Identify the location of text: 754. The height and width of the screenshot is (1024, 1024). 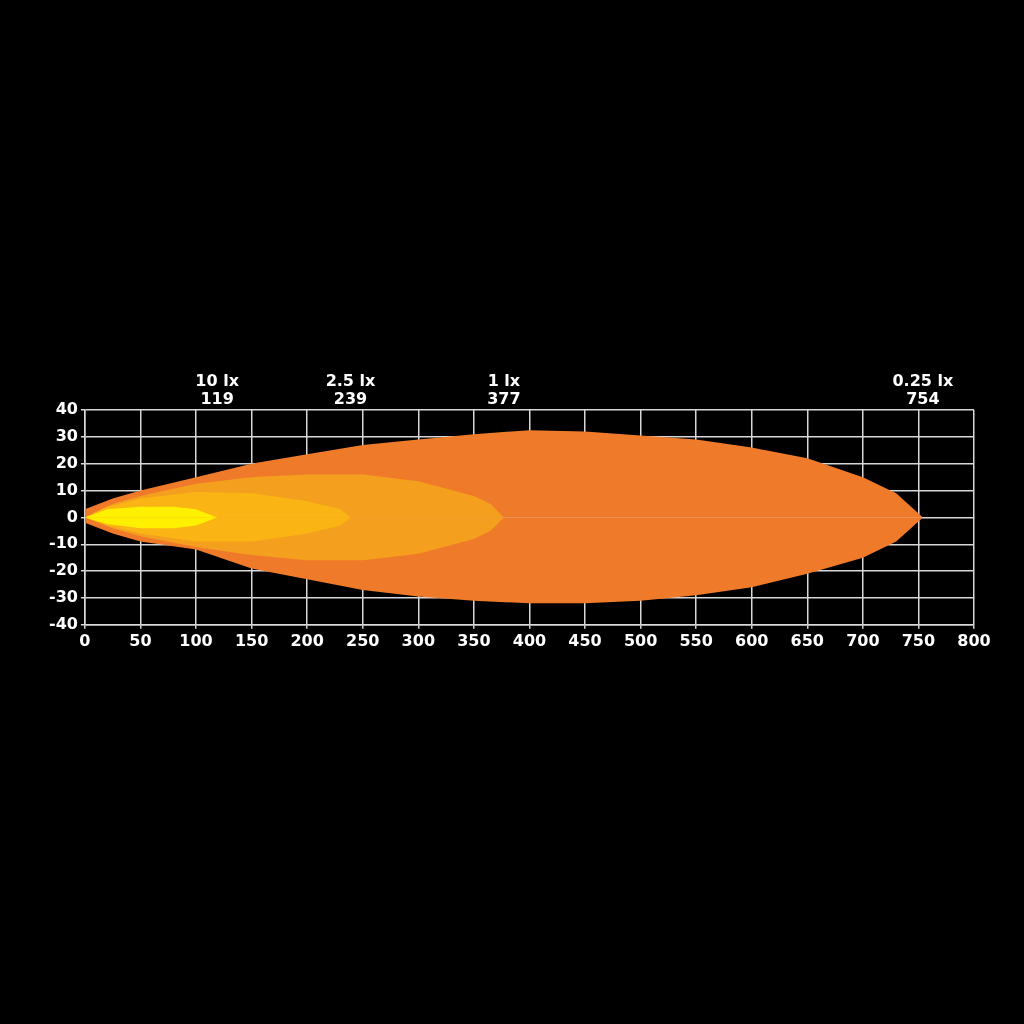
(923, 398).